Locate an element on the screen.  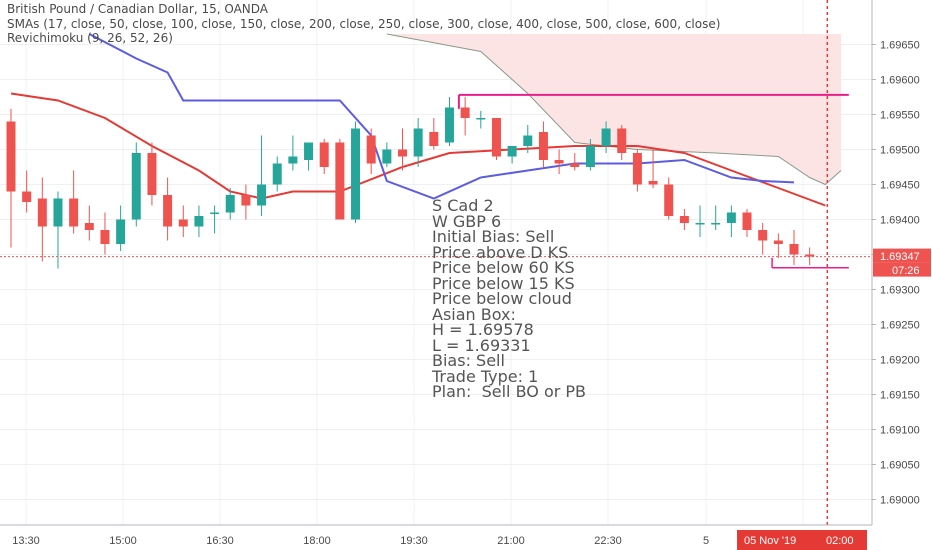
price-label: 1.69550 is located at coordinates (900, 116).